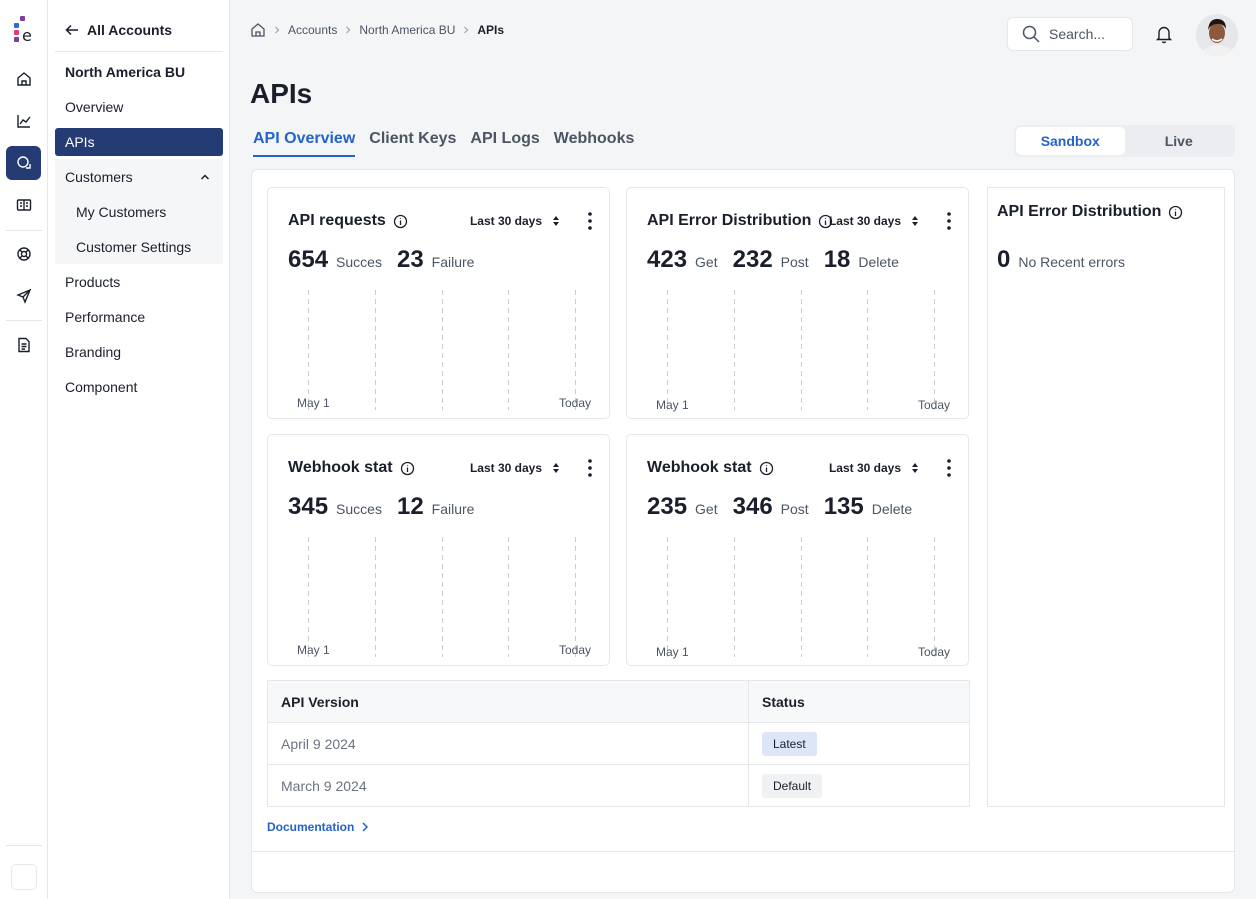 This screenshot has height=899, width=1256. I want to click on notification-bell-icon, so click(1164, 34).